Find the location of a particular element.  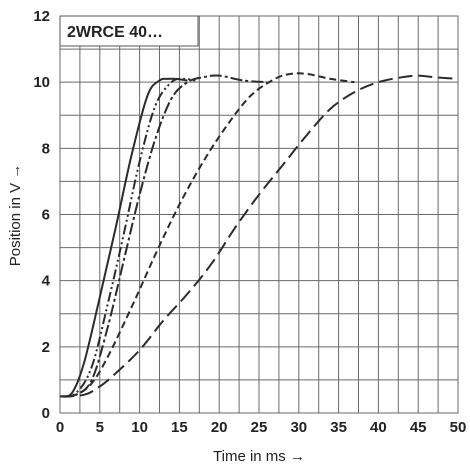

x-tick-label: 35 is located at coordinates (338, 427).